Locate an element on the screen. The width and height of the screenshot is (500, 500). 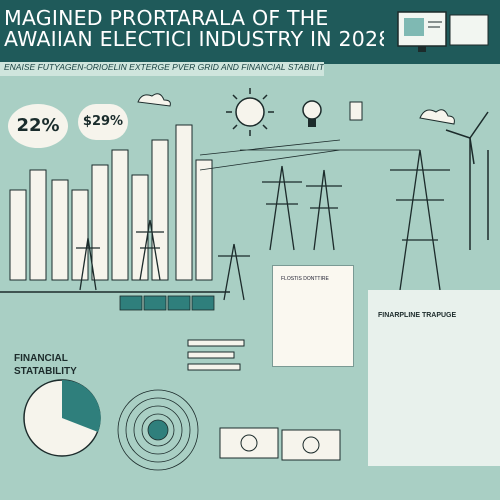
stat-percent-one: 22% is located at coordinates (38, 126).